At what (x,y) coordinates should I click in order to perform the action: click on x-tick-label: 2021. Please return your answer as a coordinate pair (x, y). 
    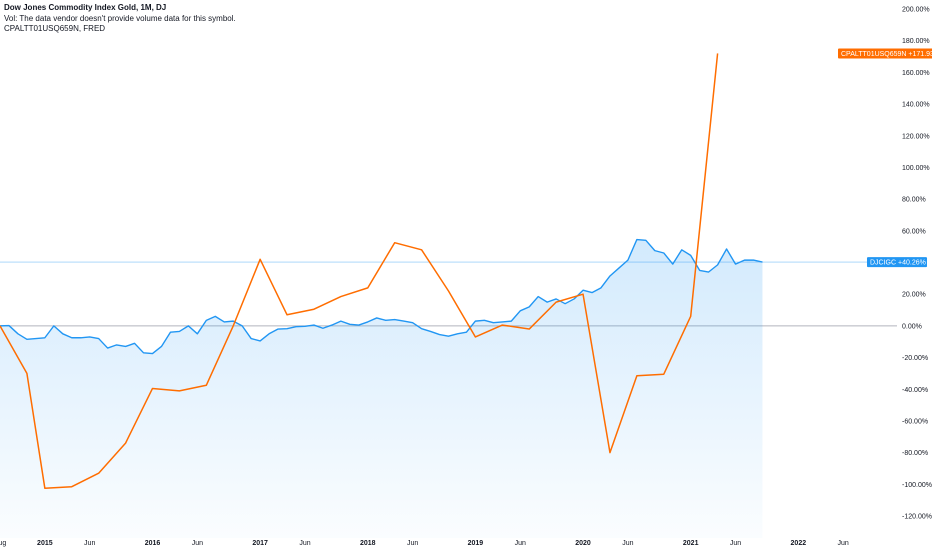
    Looking at the image, I should click on (691, 543).